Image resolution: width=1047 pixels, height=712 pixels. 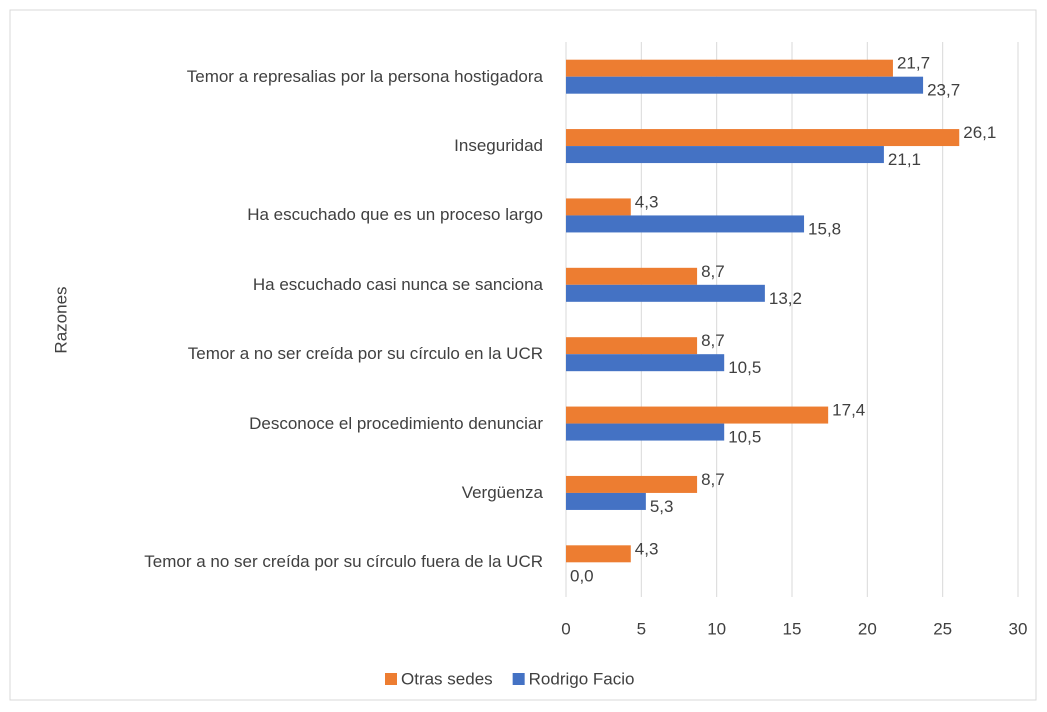 I want to click on value-label: 13,2, so click(x=785, y=298).